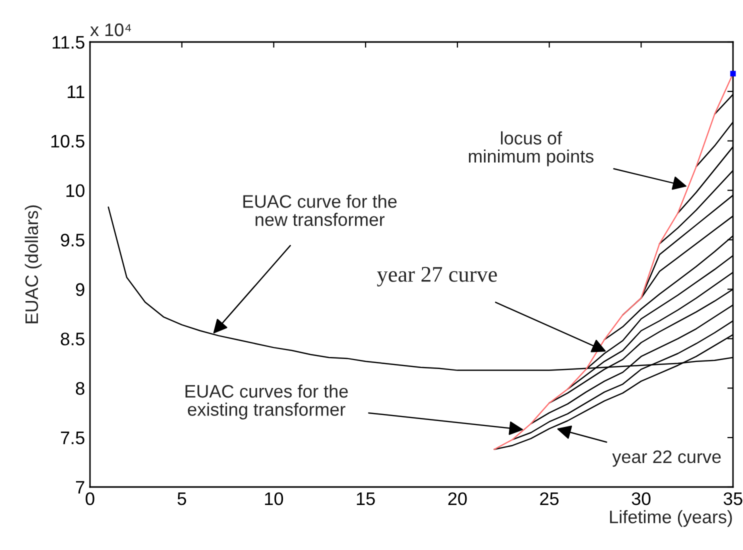  Describe the element at coordinates (671, 518) in the screenshot. I see `x-axis-title: Lifetime (years)` at that location.